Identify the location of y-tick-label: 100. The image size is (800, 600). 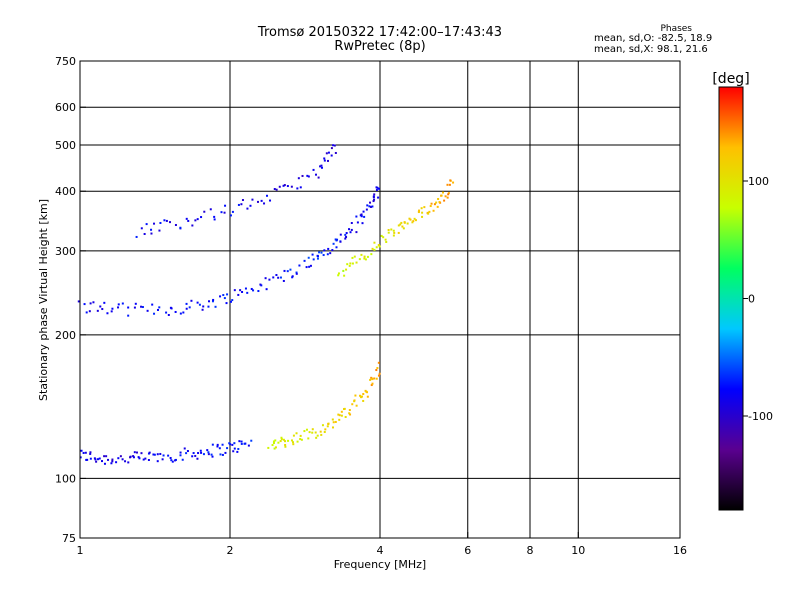
(65, 478).